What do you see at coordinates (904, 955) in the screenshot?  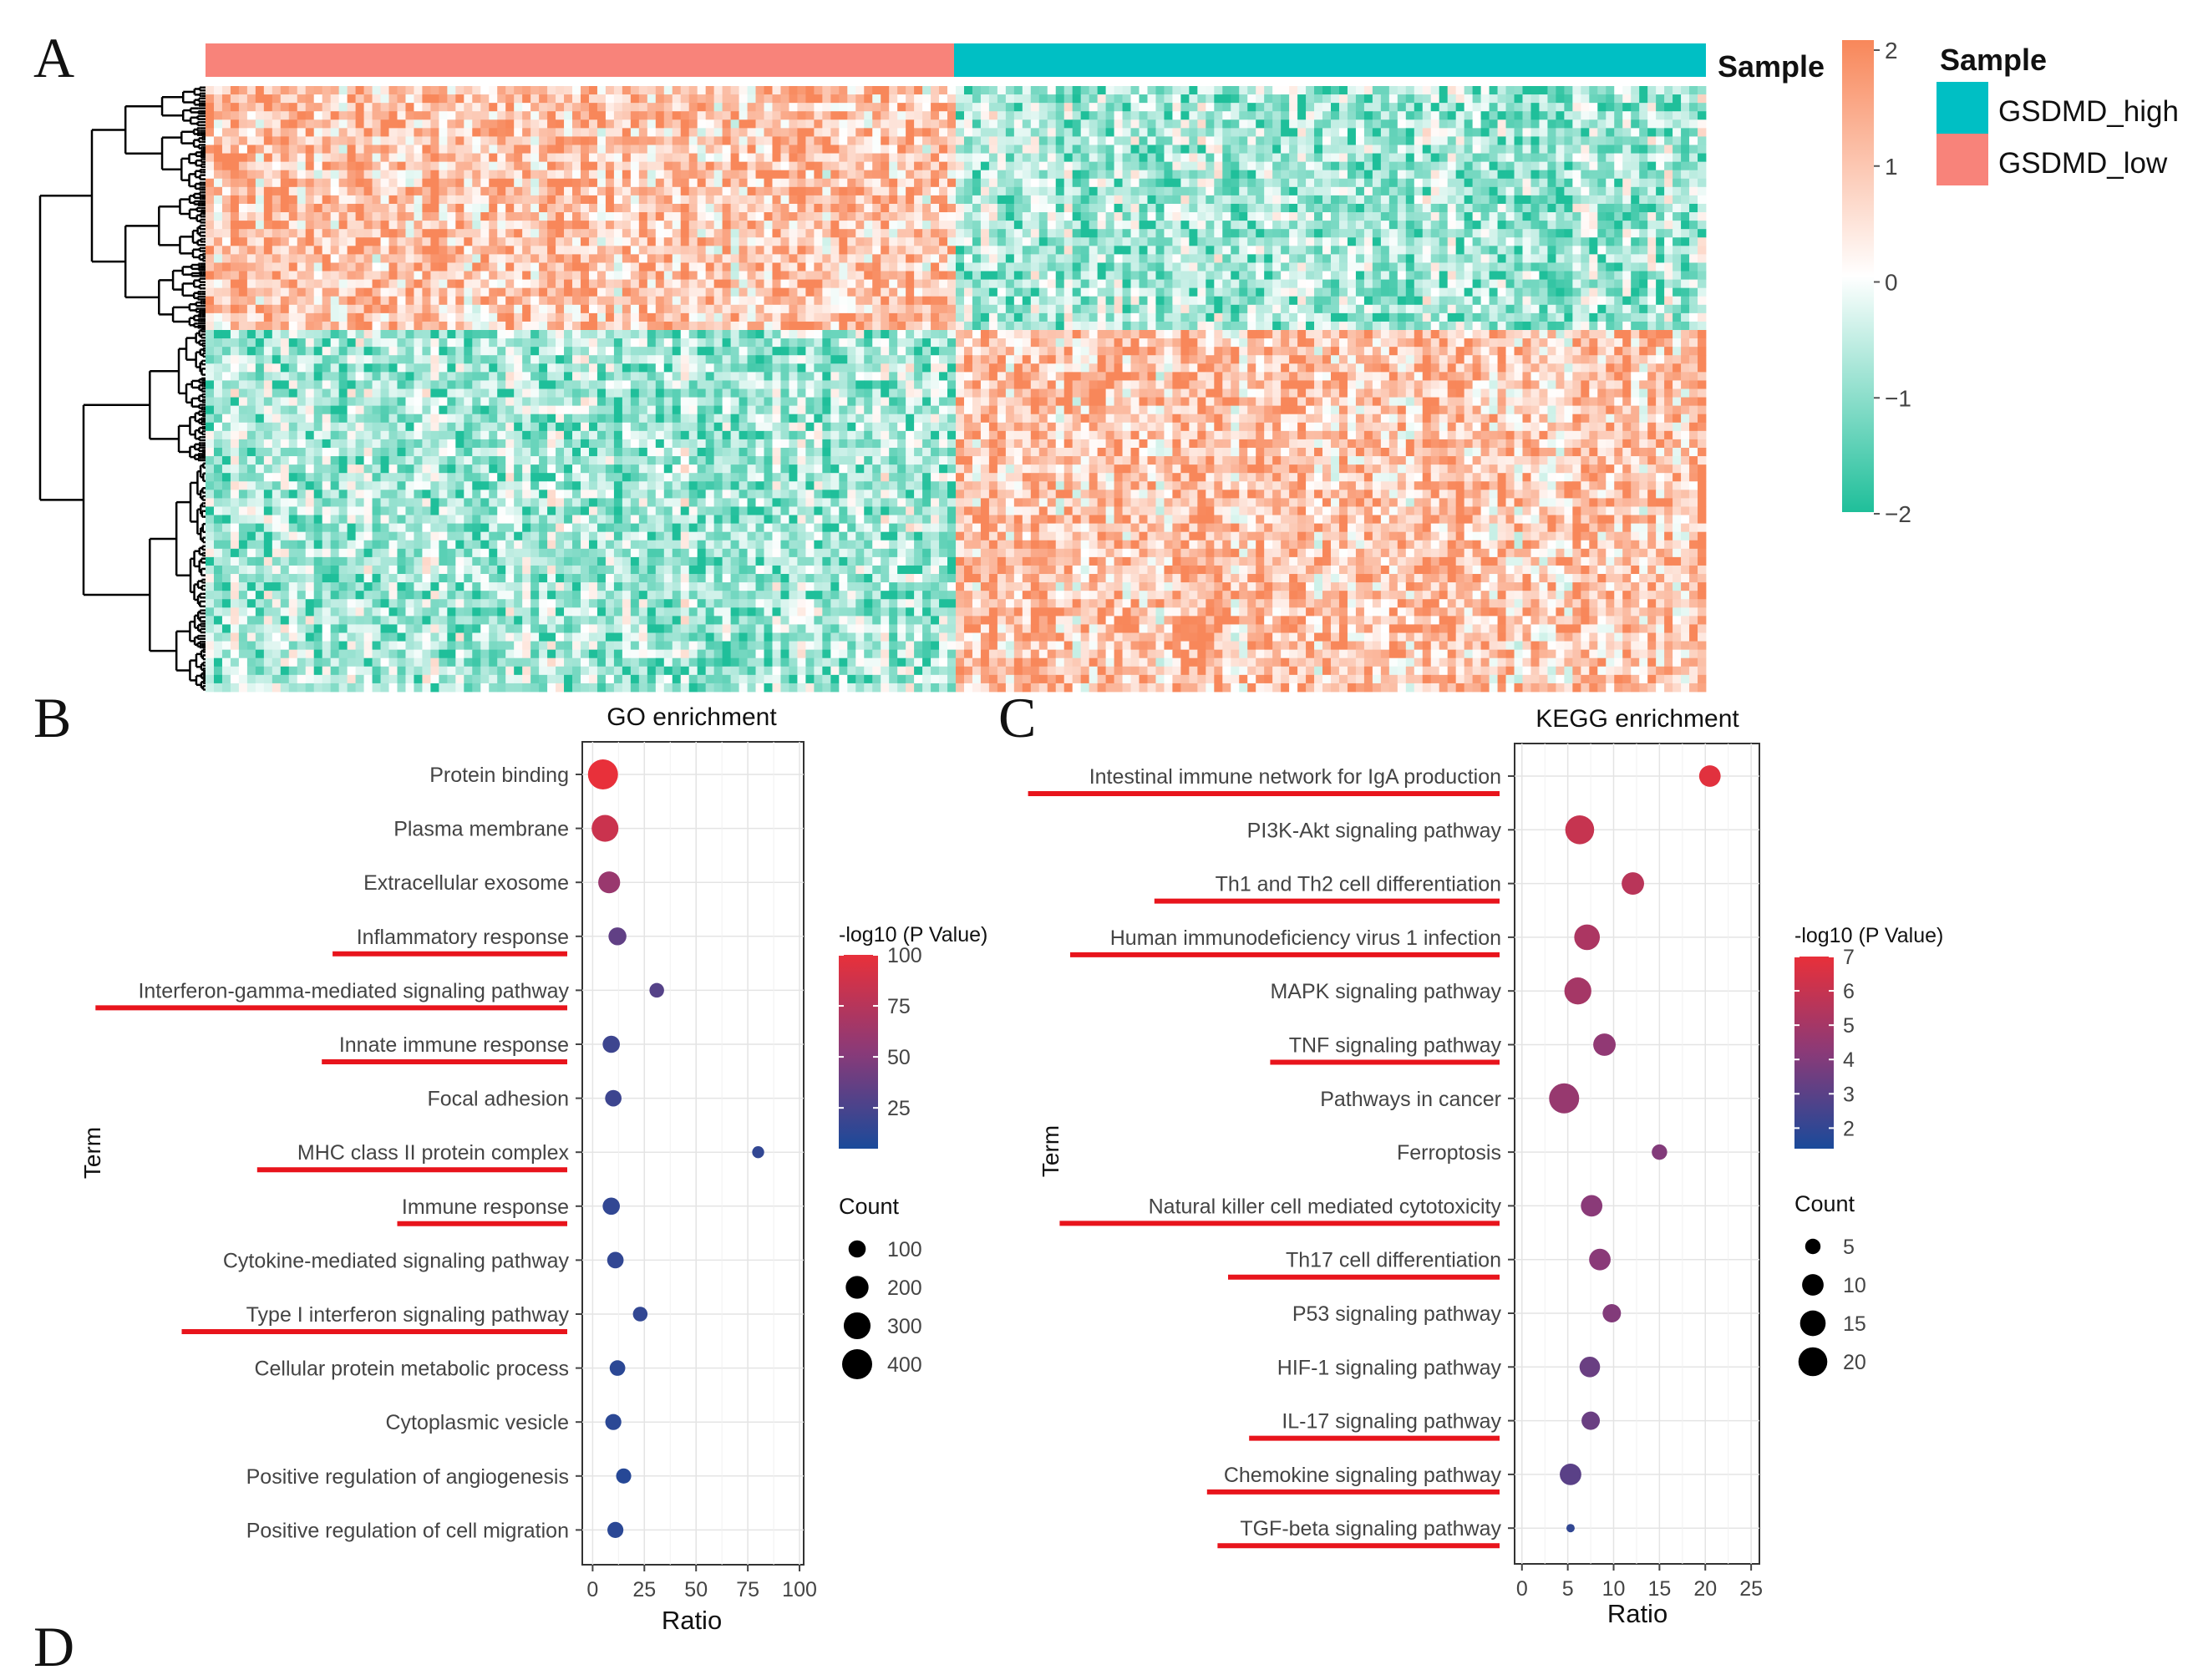 I see `go-color-tick-label: 100` at bounding box center [904, 955].